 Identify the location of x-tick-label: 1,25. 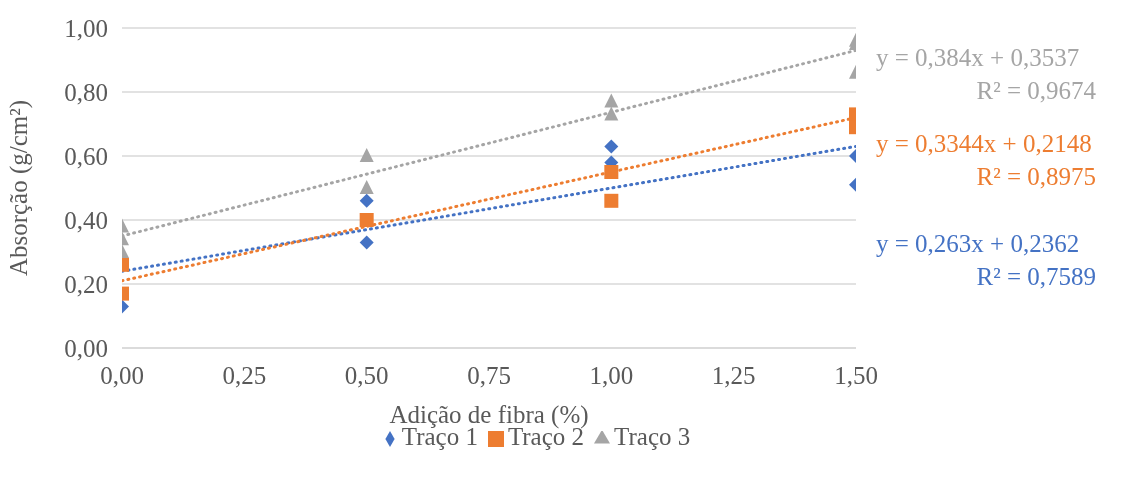
(733, 375).